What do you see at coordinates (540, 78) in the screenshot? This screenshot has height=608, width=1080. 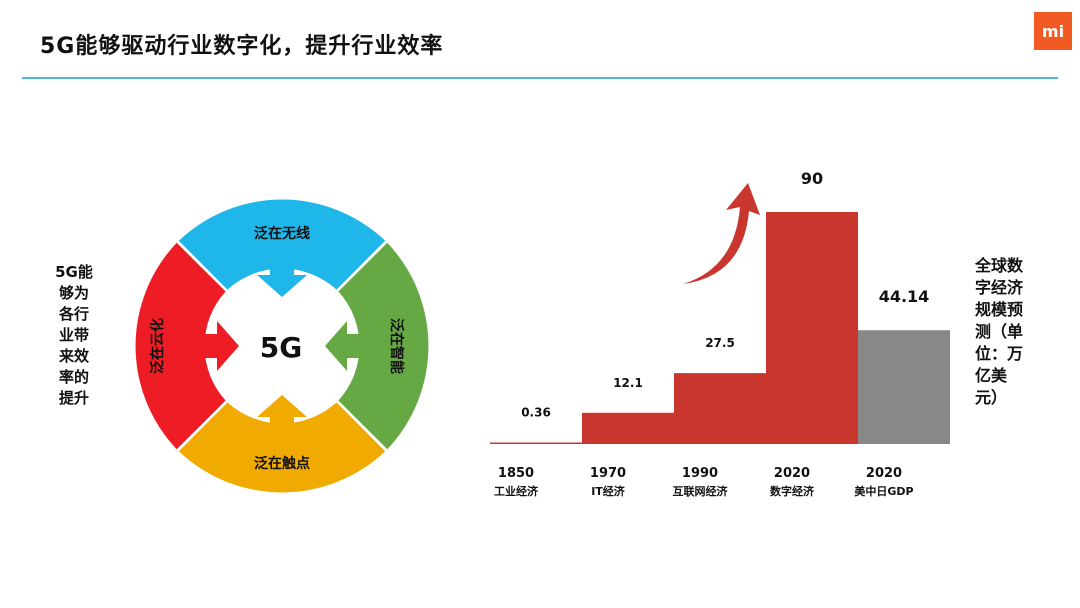 I see `title-divider` at bounding box center [540, 78].